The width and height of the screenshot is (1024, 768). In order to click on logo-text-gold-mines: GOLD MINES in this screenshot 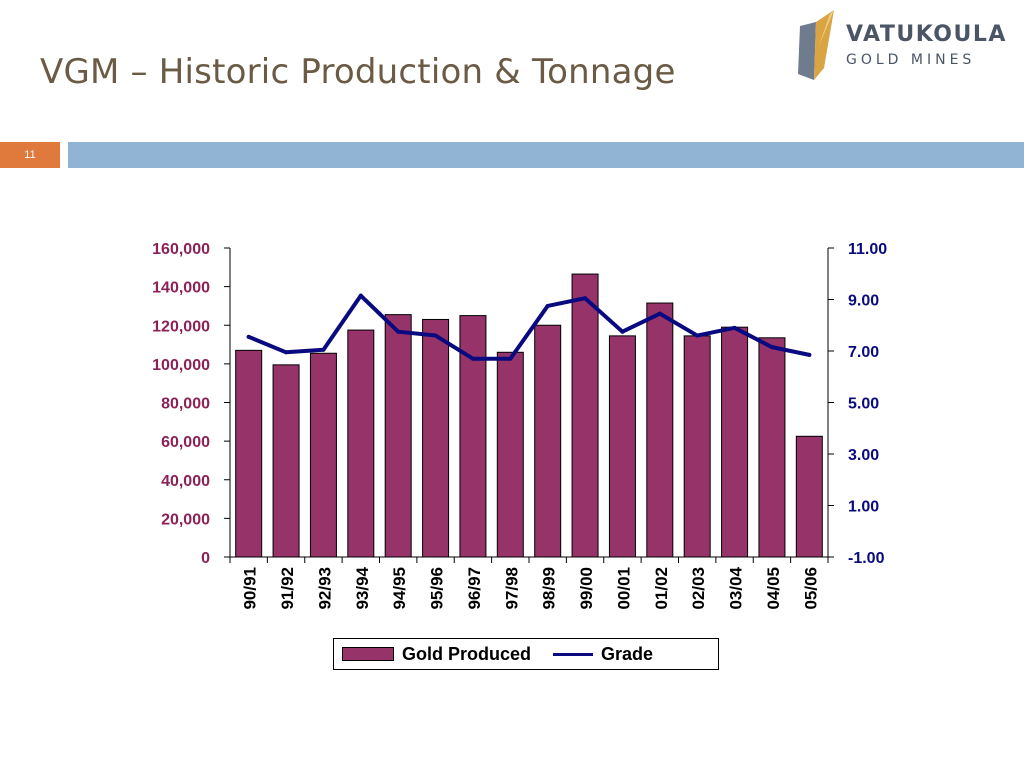, I will do `click(911, 60)`.